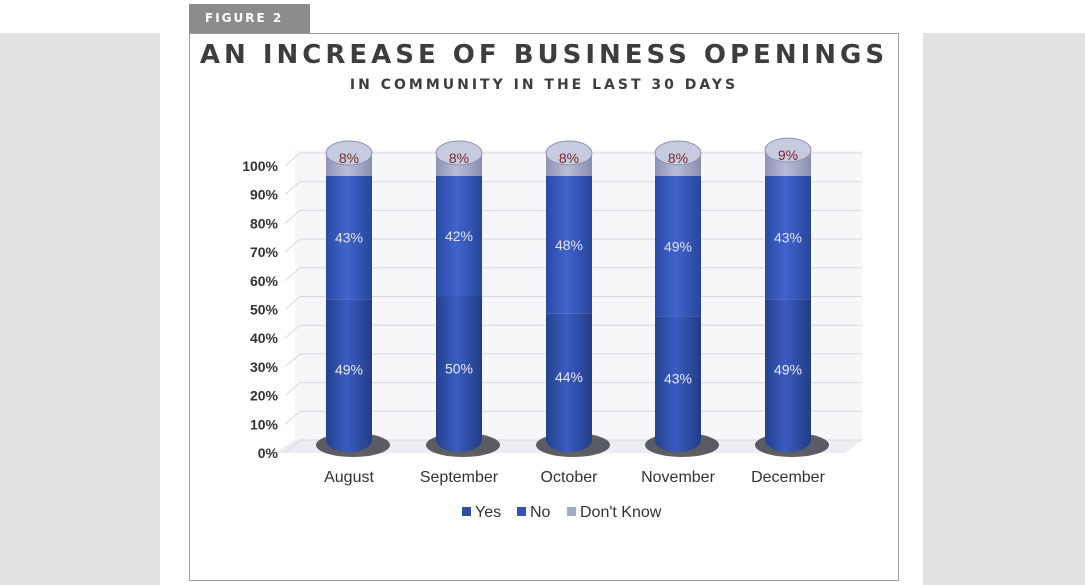 This screenshot has height=585, width=1085. Describe the element at coordinates (544, 85) in the screenshot. I see `chart-subtitle: IN COMMUNITY IN THE LAST 30 DAYS` at that location.